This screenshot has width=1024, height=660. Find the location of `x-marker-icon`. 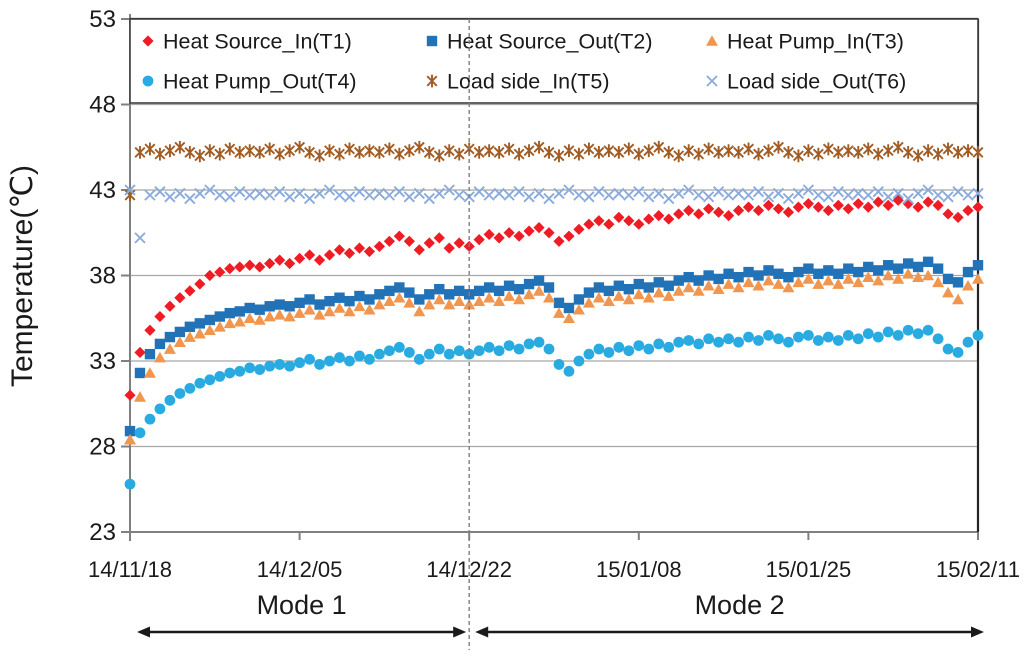

x-marker-icon is located at coordinates (712, 81).